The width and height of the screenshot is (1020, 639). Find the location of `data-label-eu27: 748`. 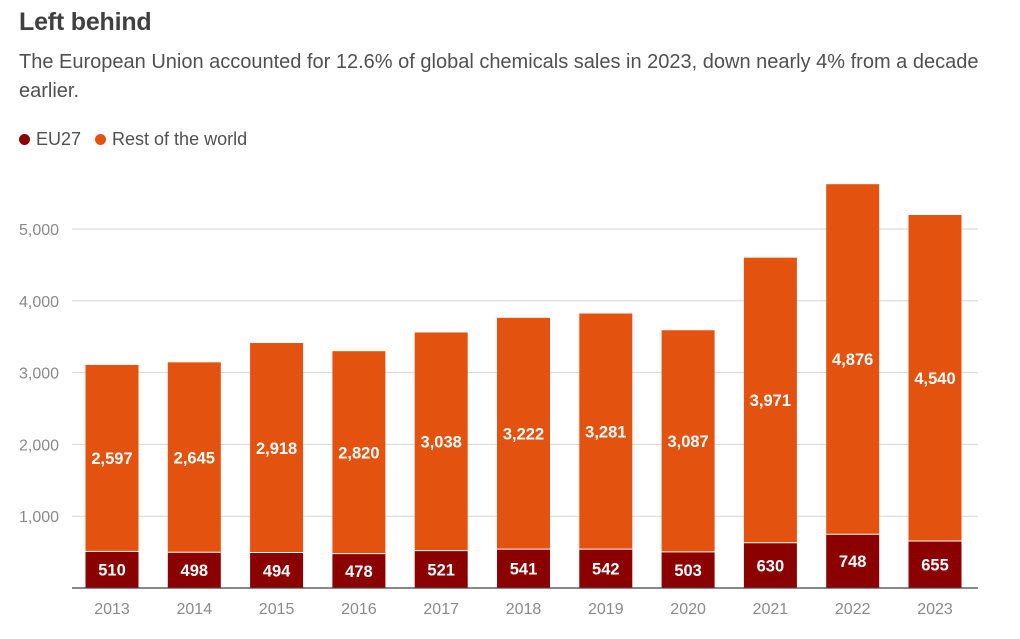

data-label-eu27: 748 is located at coordinates (853, 562).